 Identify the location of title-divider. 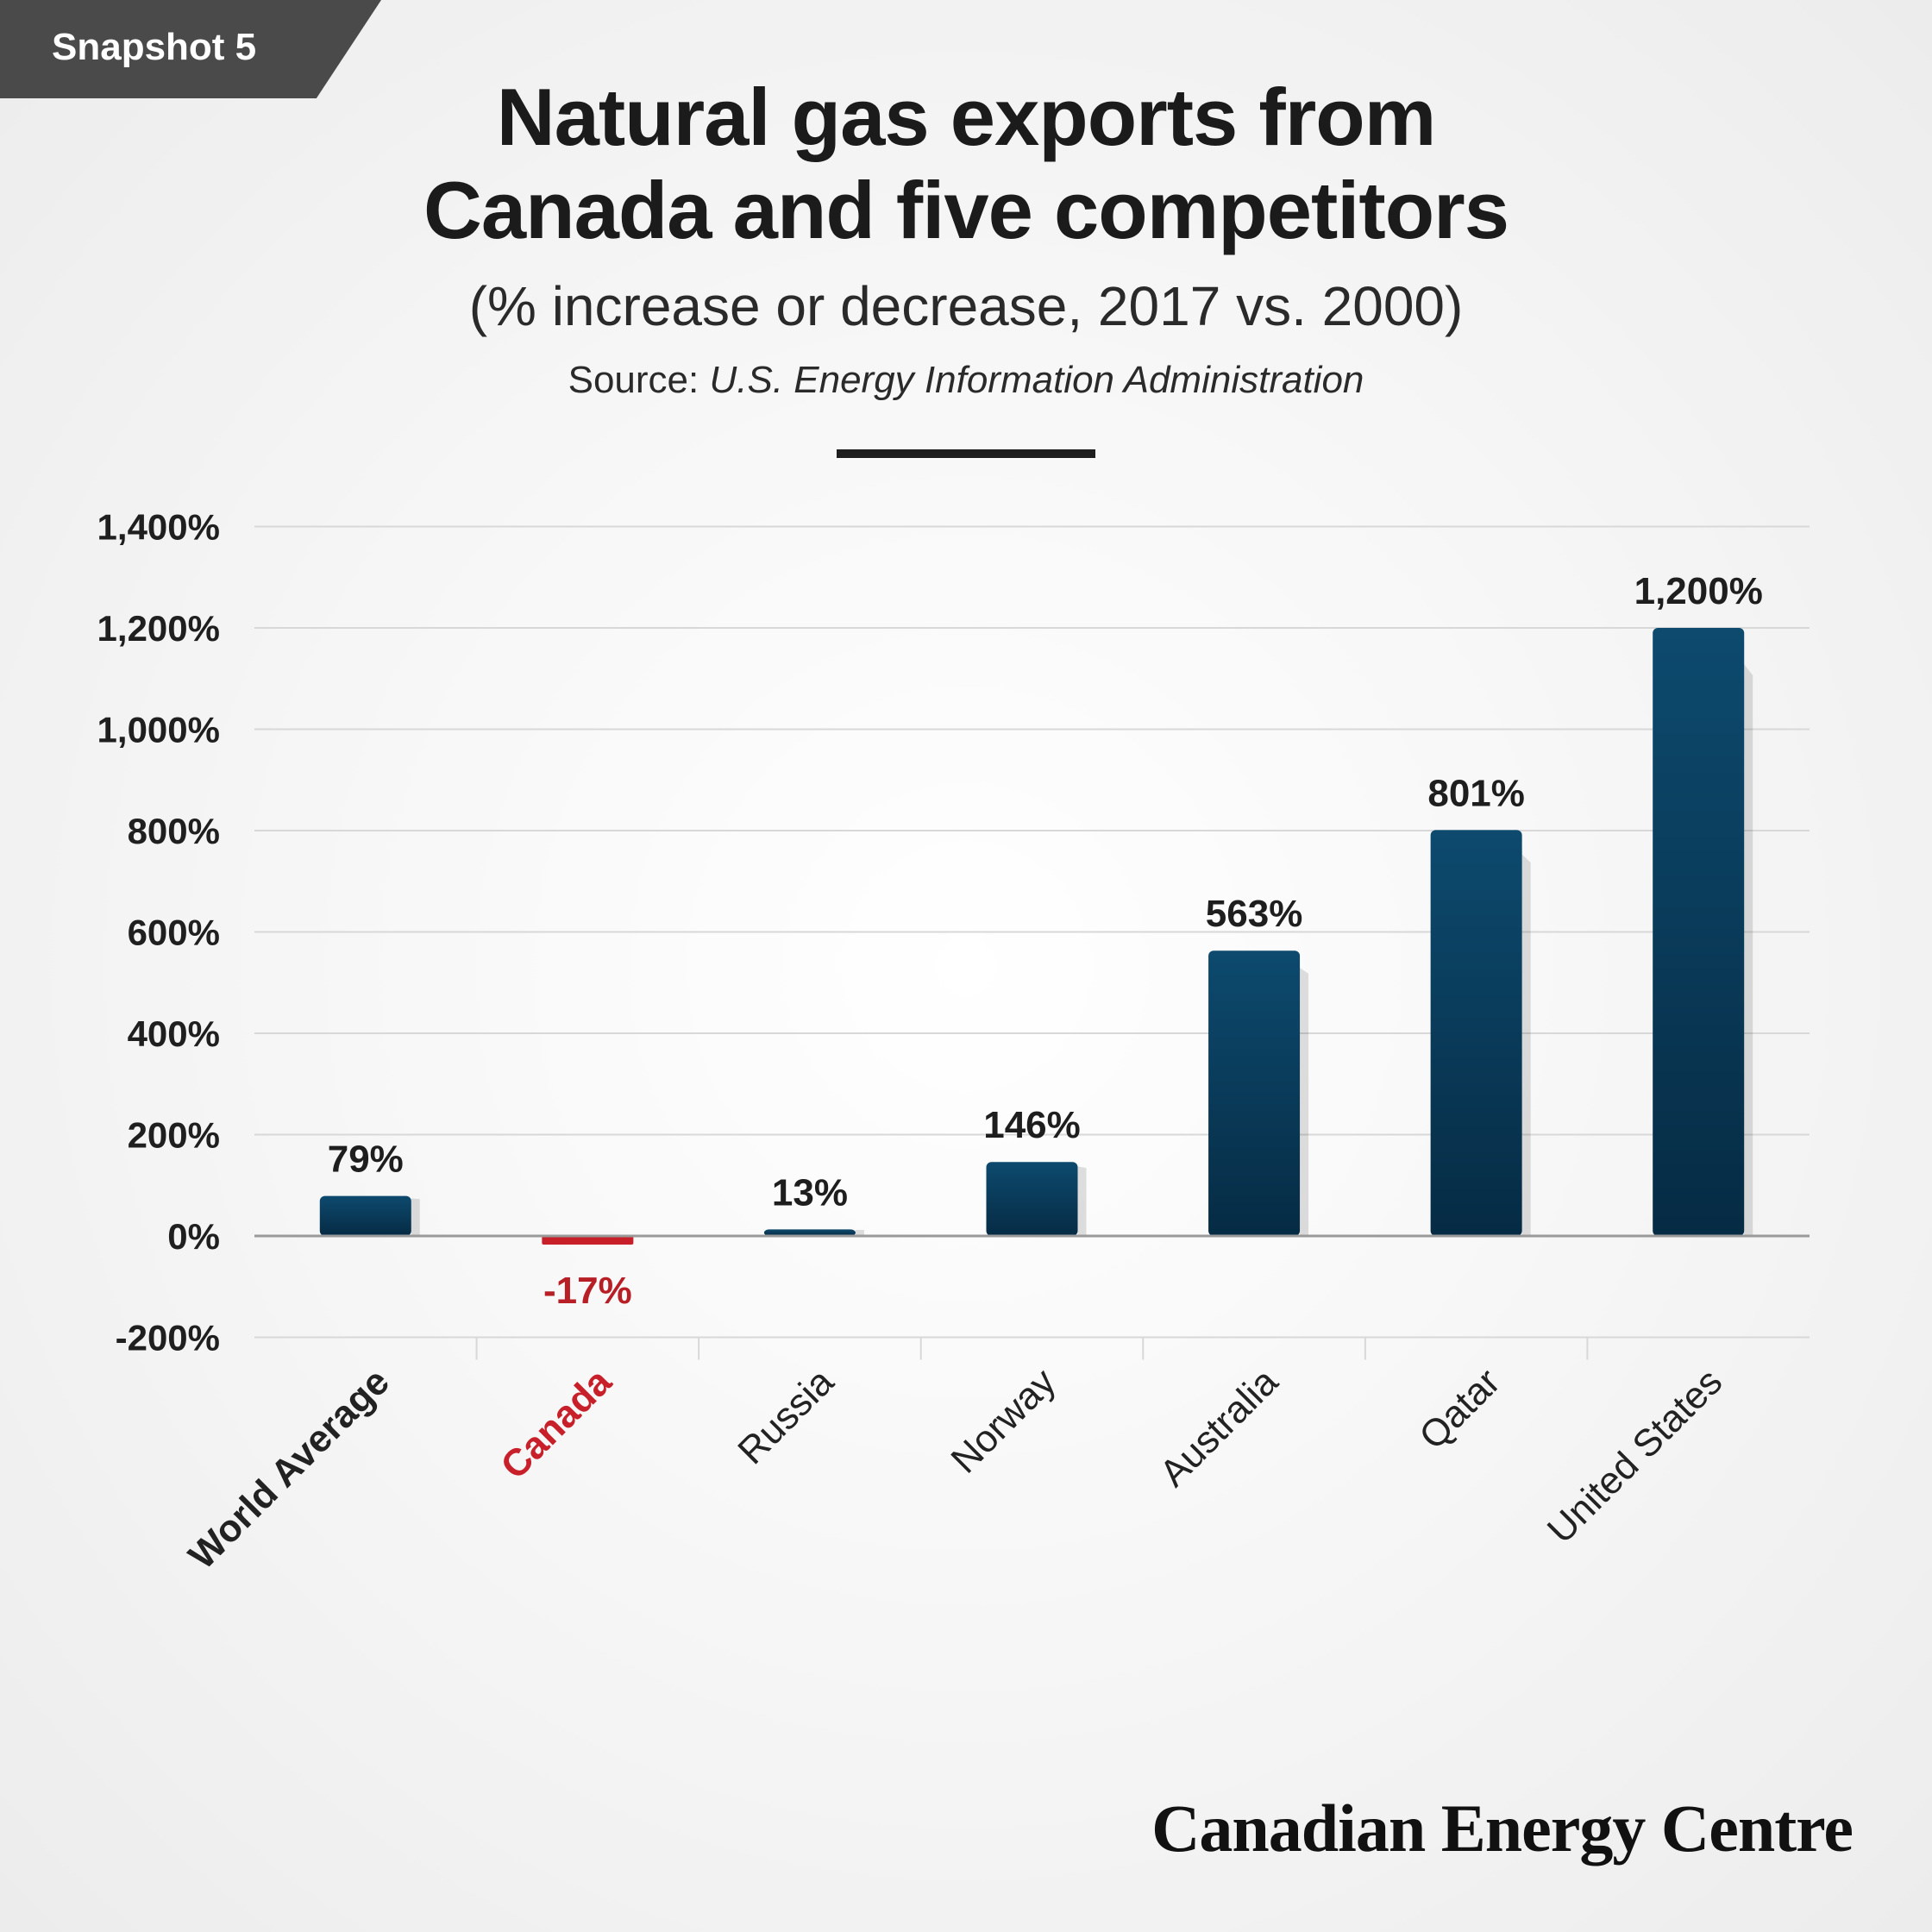
(966, 454).